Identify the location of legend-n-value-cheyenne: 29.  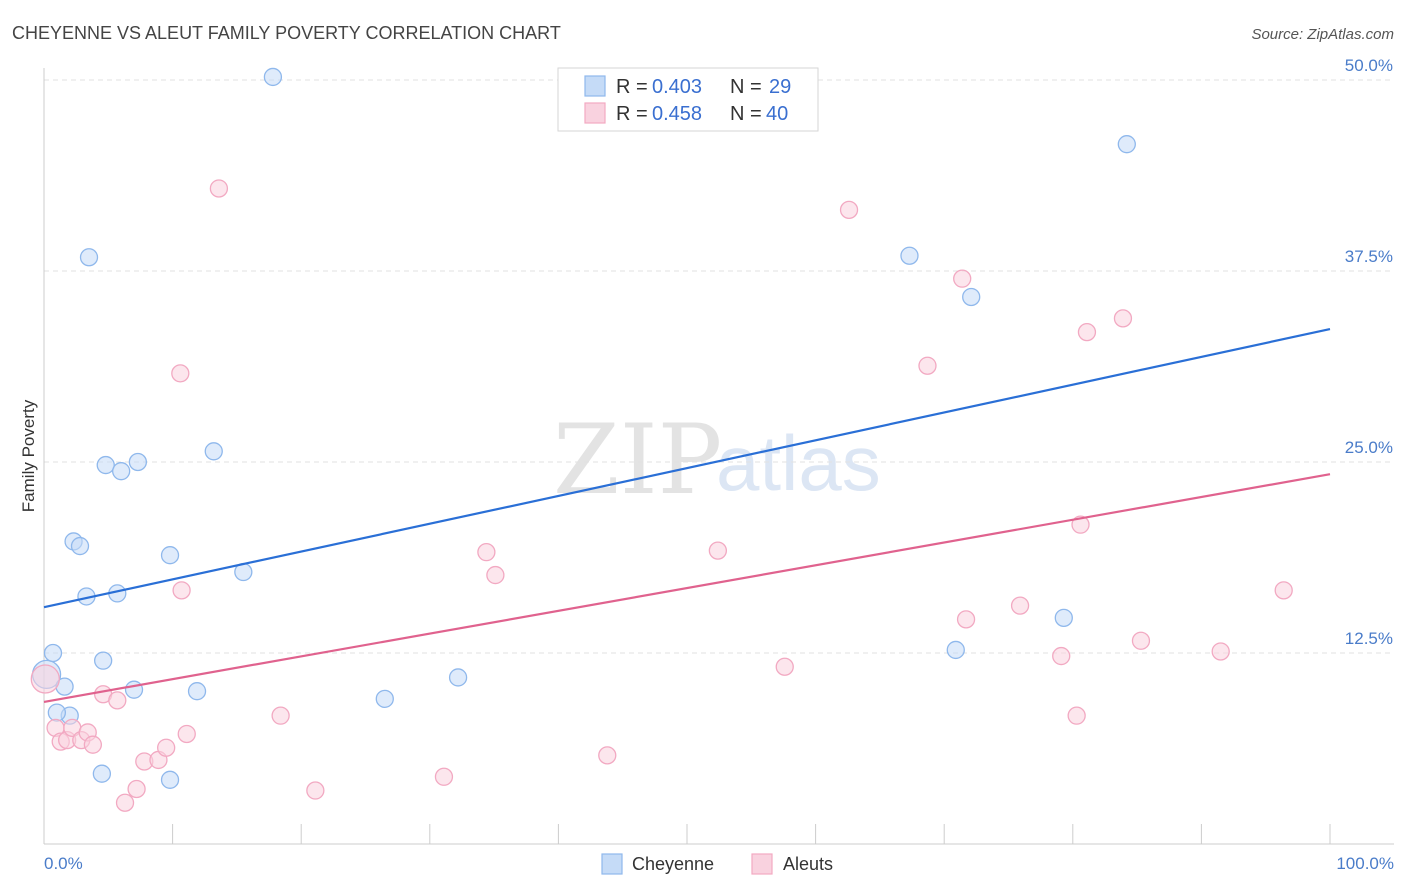
(780, 87).